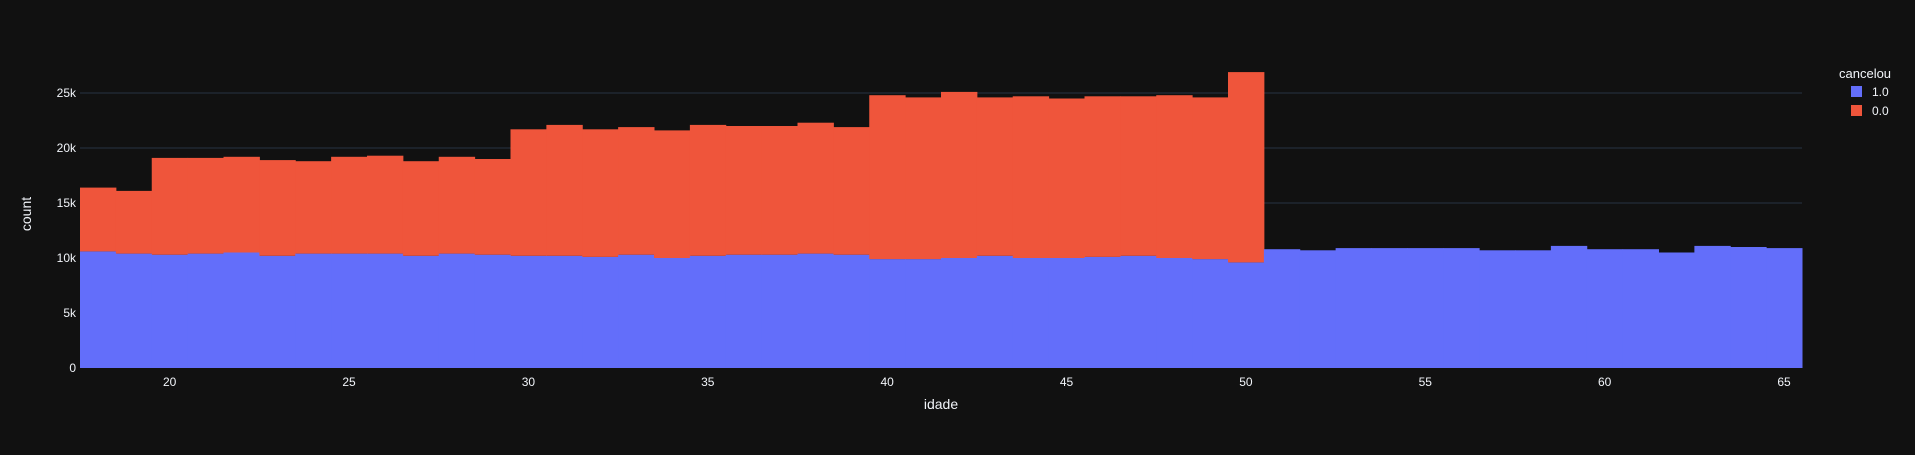 This screenshot has width=1915, height=455. I want to click on y-tick-labels: 0 5k 10k 15k 20k 25k, so click(67, 230).